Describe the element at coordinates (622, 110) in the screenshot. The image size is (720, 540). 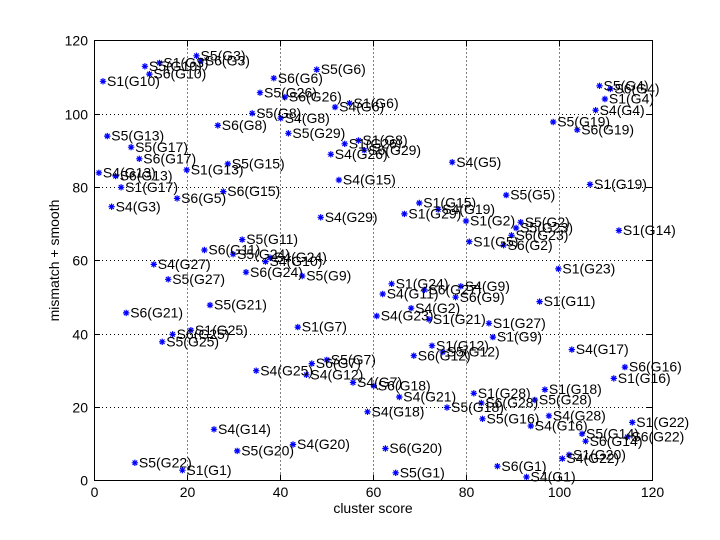
I see `svg-text: S4(G4)` at that location.